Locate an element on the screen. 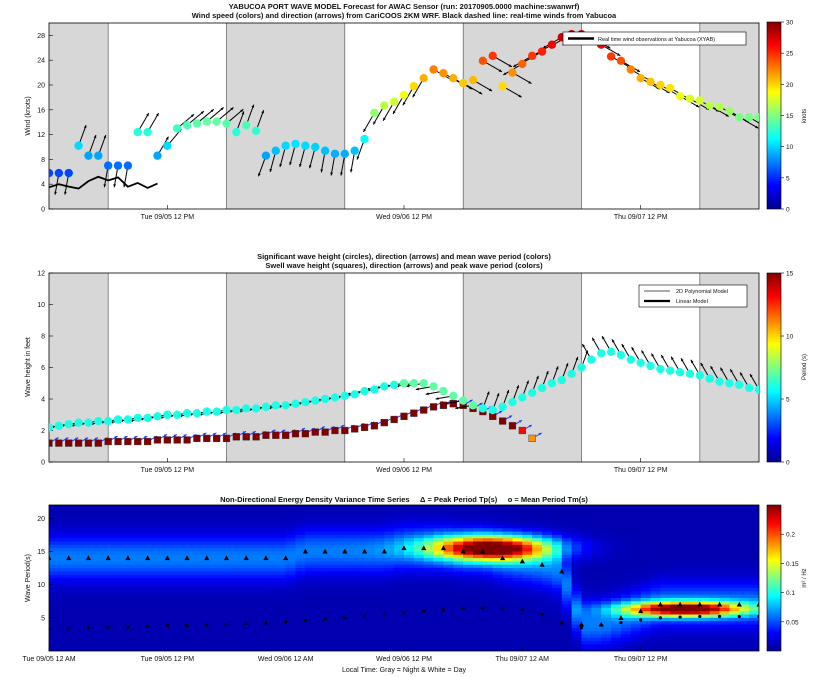 The width and height of the screenshot is (823, 677). wave-y-axis-label: Wave height in feet is located at coordinates (28, 367).